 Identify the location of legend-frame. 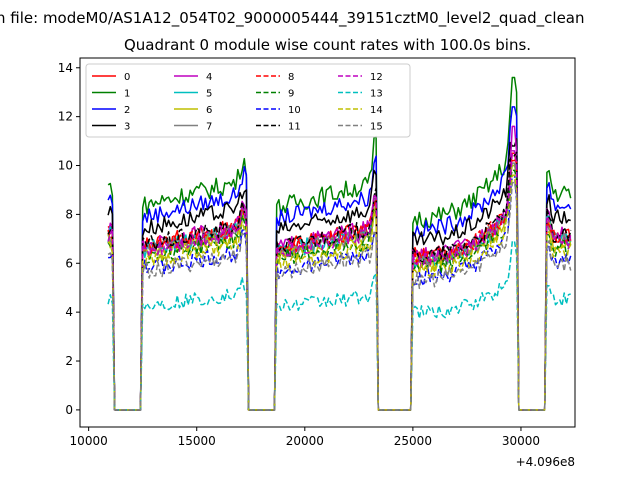
(248, 100).